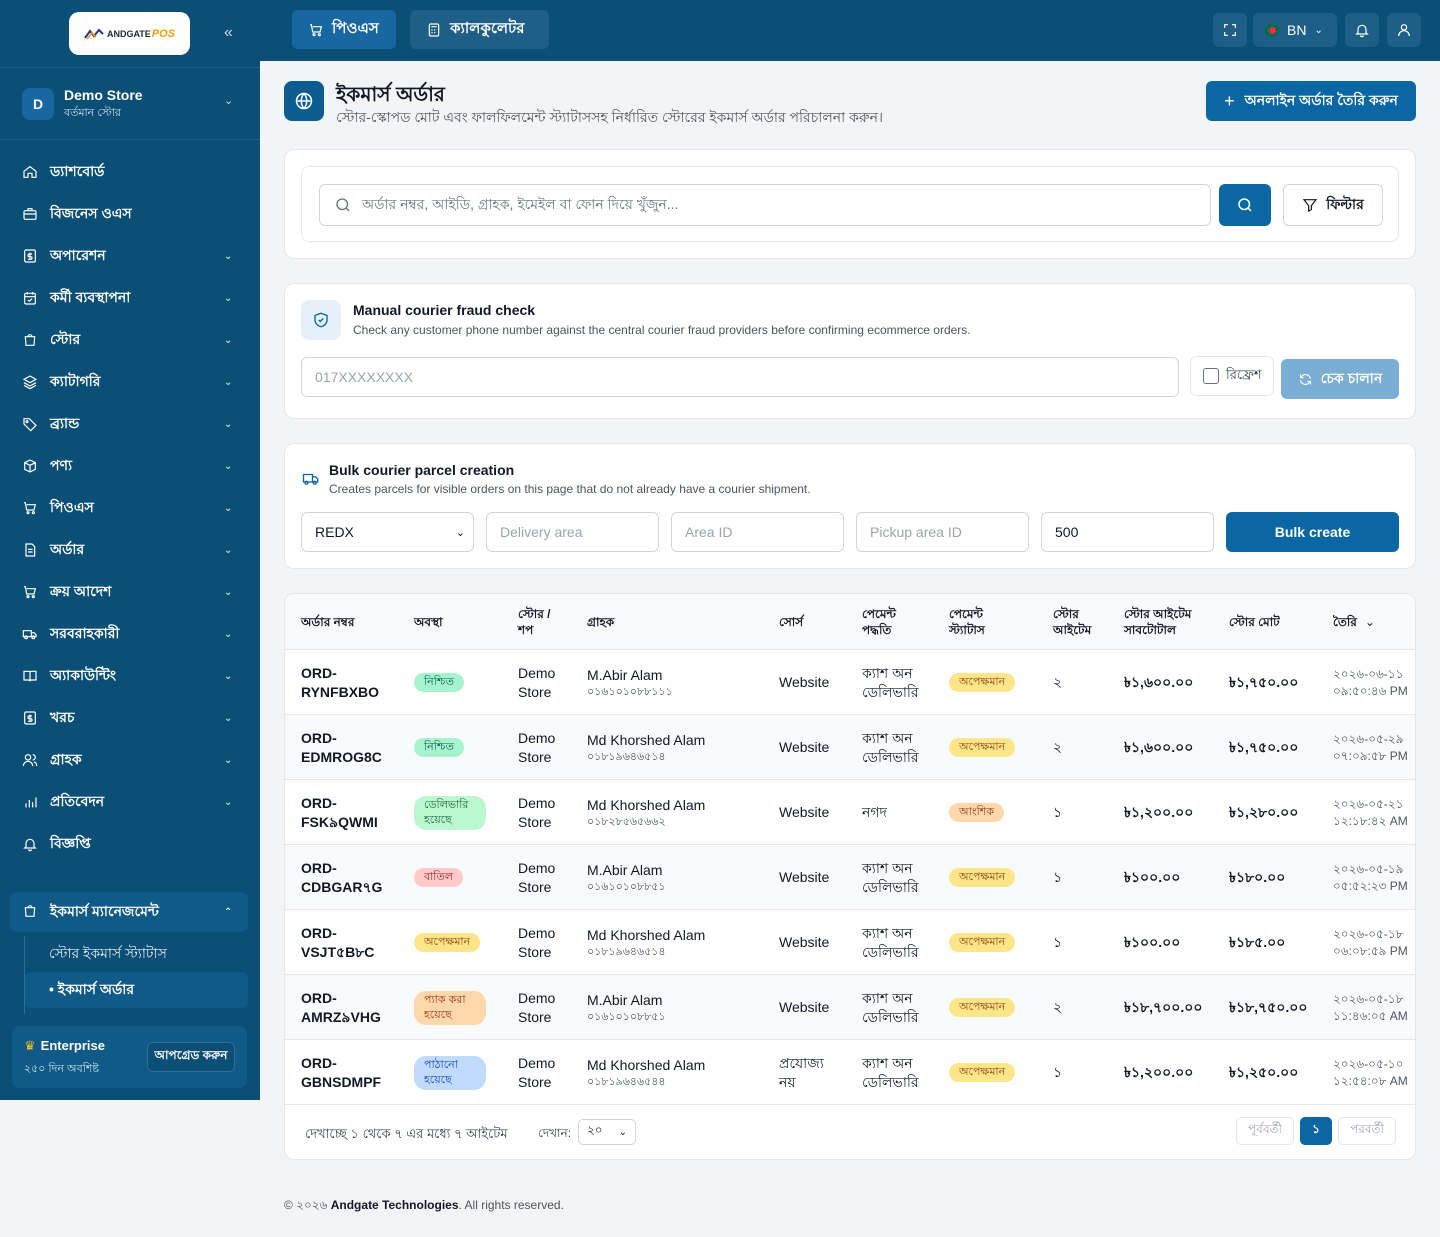 This screenshot has height=1237, width=1440. What do you see at coordinates (130, 214) in the screenshot?
I see `sidebar-item-2: বিজনেস ওএস` at bounding box center [130, 214].